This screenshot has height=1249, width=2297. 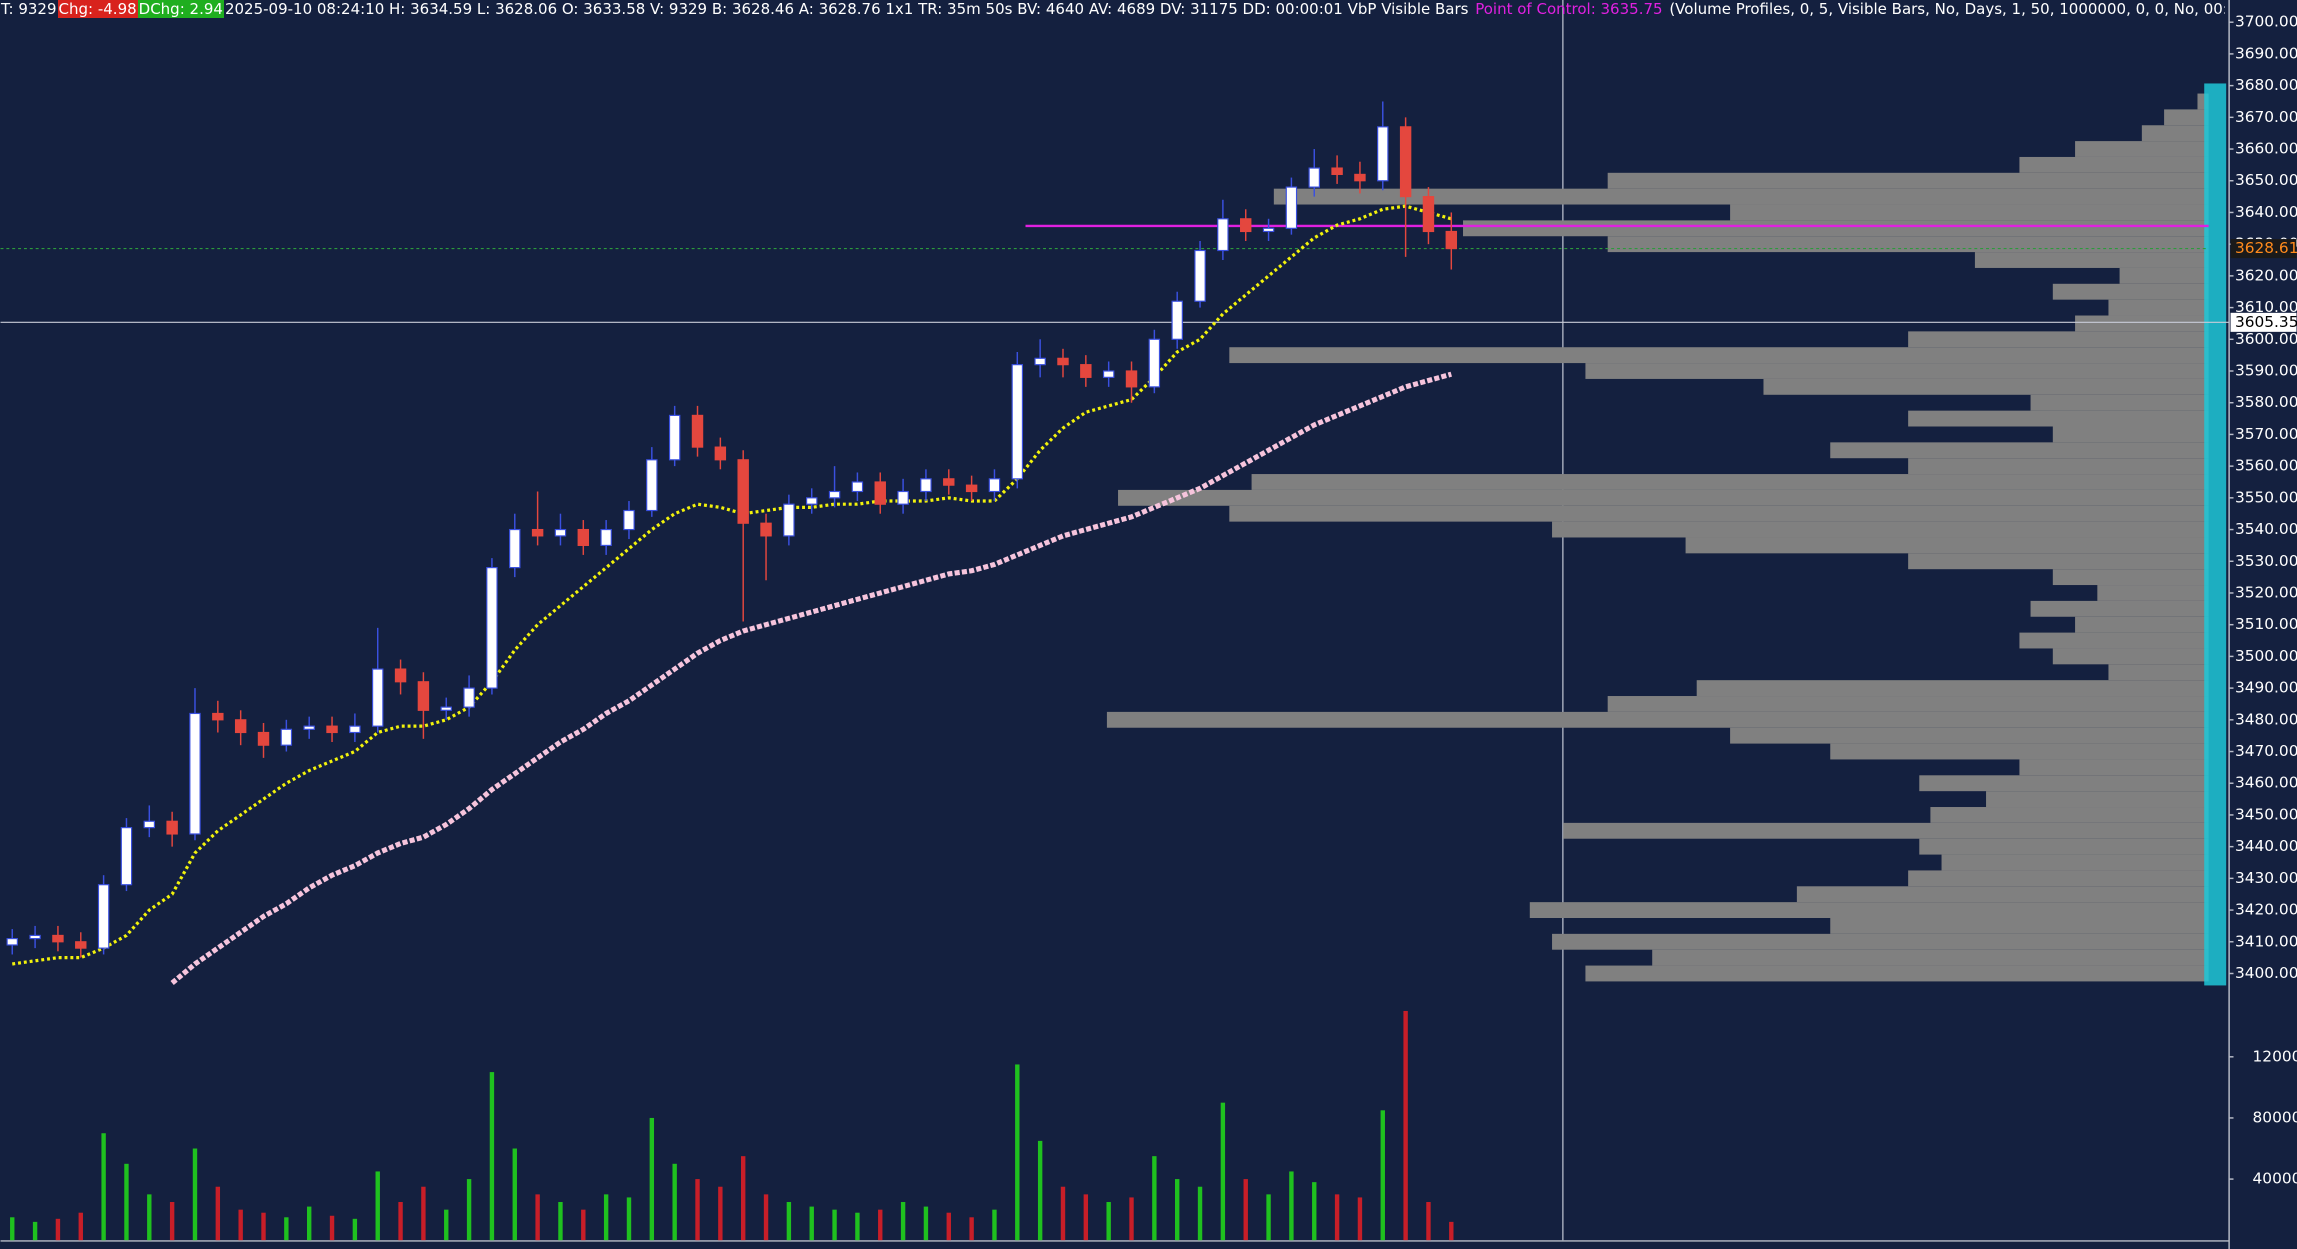 I want to click on y-tick-label: 3550.00, so click(x=2266, y=497).